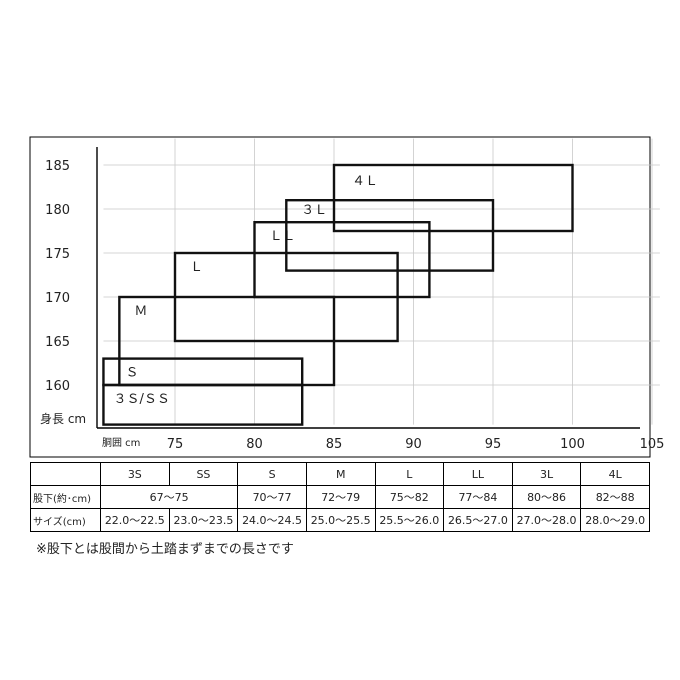 The height and width of the screenshot is (680, 680). What do you see at coordinates (121, 443) in the screenshot?
I see `x-axis-label: 胴囲 cm` at bounding box center [121, 443].